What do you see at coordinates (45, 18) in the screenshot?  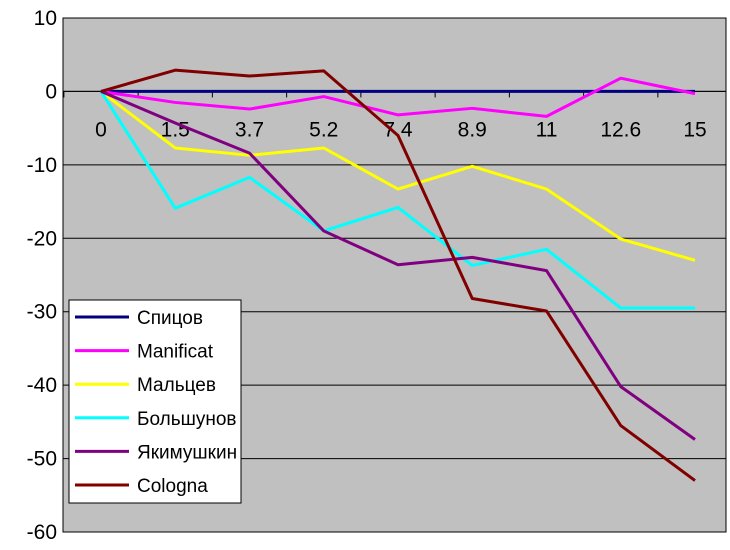 I see `y-tick-label: 10` at bounding box center [45, 18].